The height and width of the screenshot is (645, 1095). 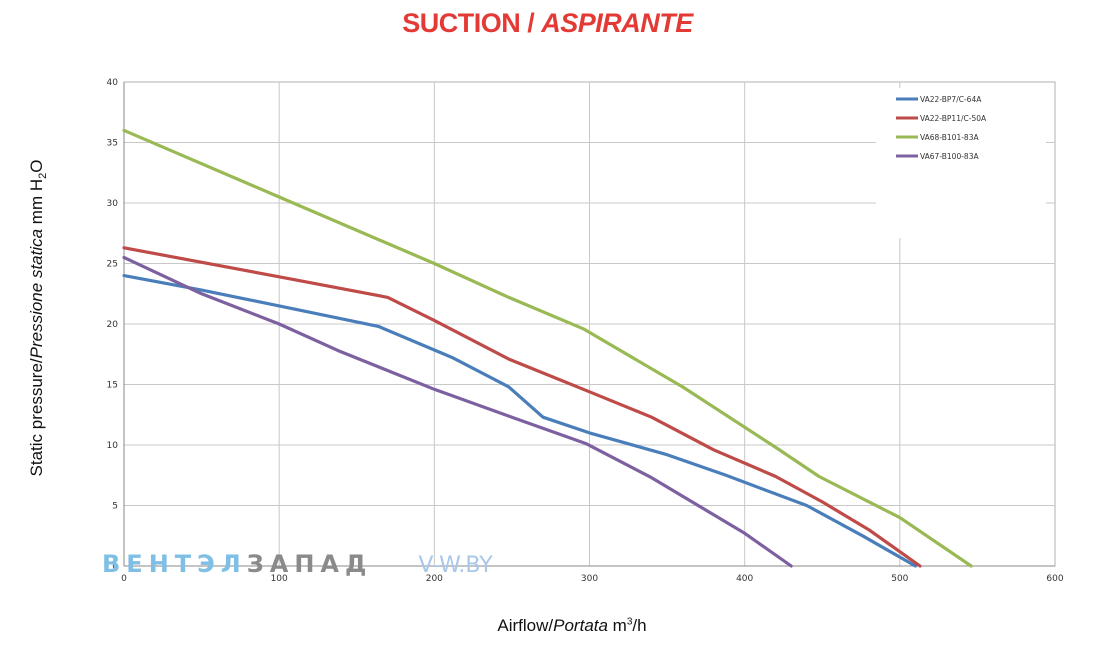 What do you see at coordinates (617, 625) in the screenshot?
I see `x-axis-label-unit: m` at bounding box center [617, 625].